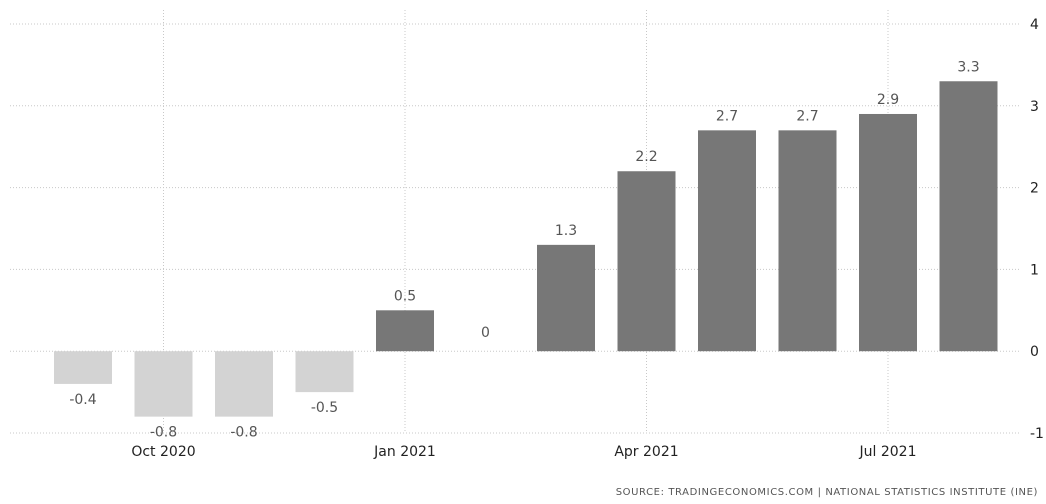 This screenshot has height=504, width=1046. What do you see at coordinates (888, 452) in the screenshot?
I see `x-tick-label: Jul 2021` at bounding box center [888, 452].